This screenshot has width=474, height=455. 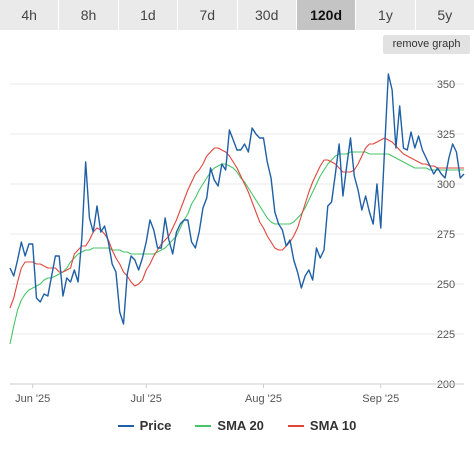 What do you see at coordinates (380, 399) in the screenshot?
I see `x-tick-label: Sep '25` at bounding box center [380, 399].